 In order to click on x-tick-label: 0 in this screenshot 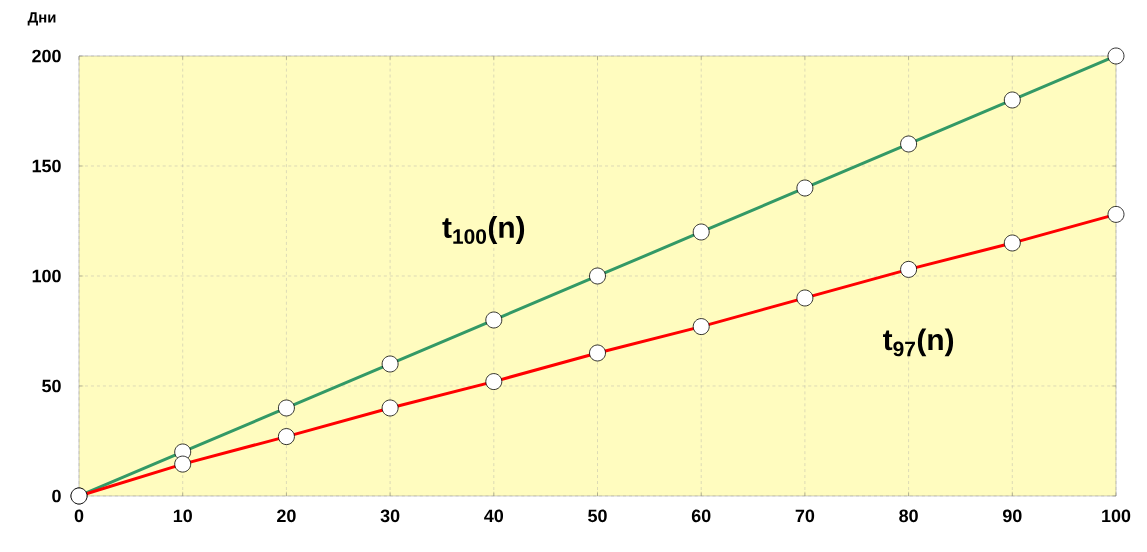, I will do `click(79, 516)`.